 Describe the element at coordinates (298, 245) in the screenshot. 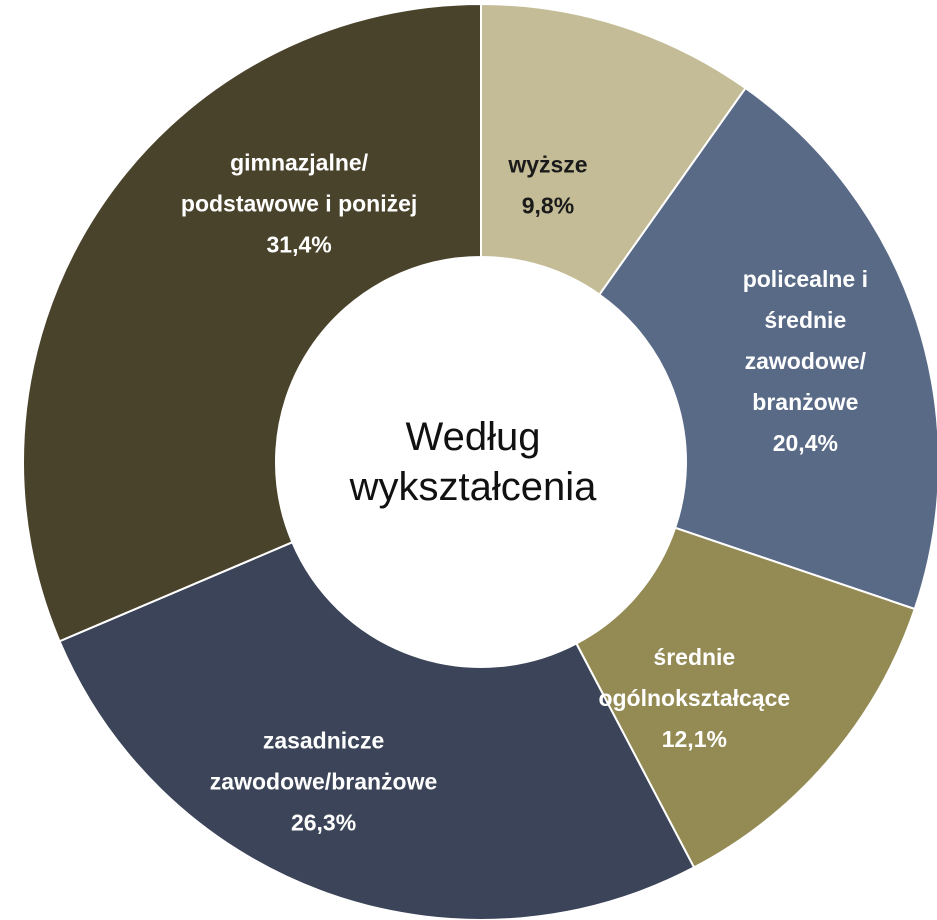

I see `value-label: 31,4%` at that location.